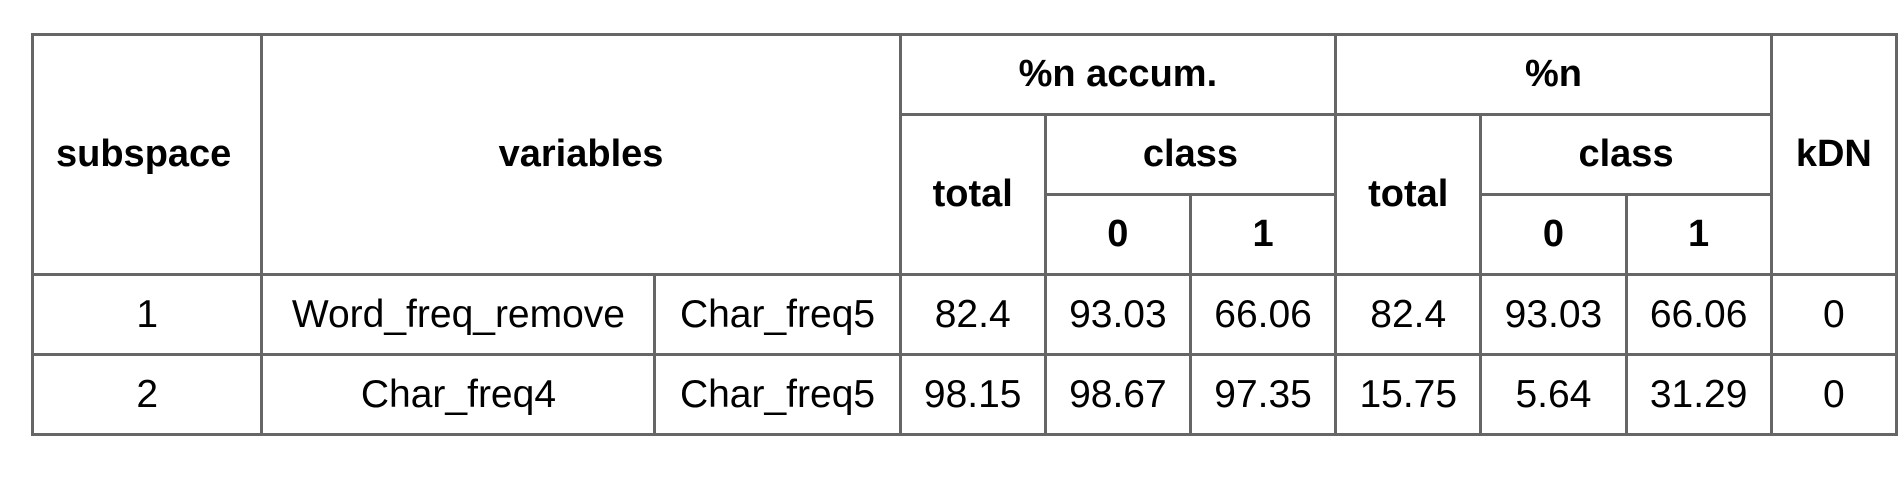 The image size is (1898, 484). What do you see at coordinates (972, 194) in the screenshot?
I see `header-accum-total: total` at bounding box center [972, 194].